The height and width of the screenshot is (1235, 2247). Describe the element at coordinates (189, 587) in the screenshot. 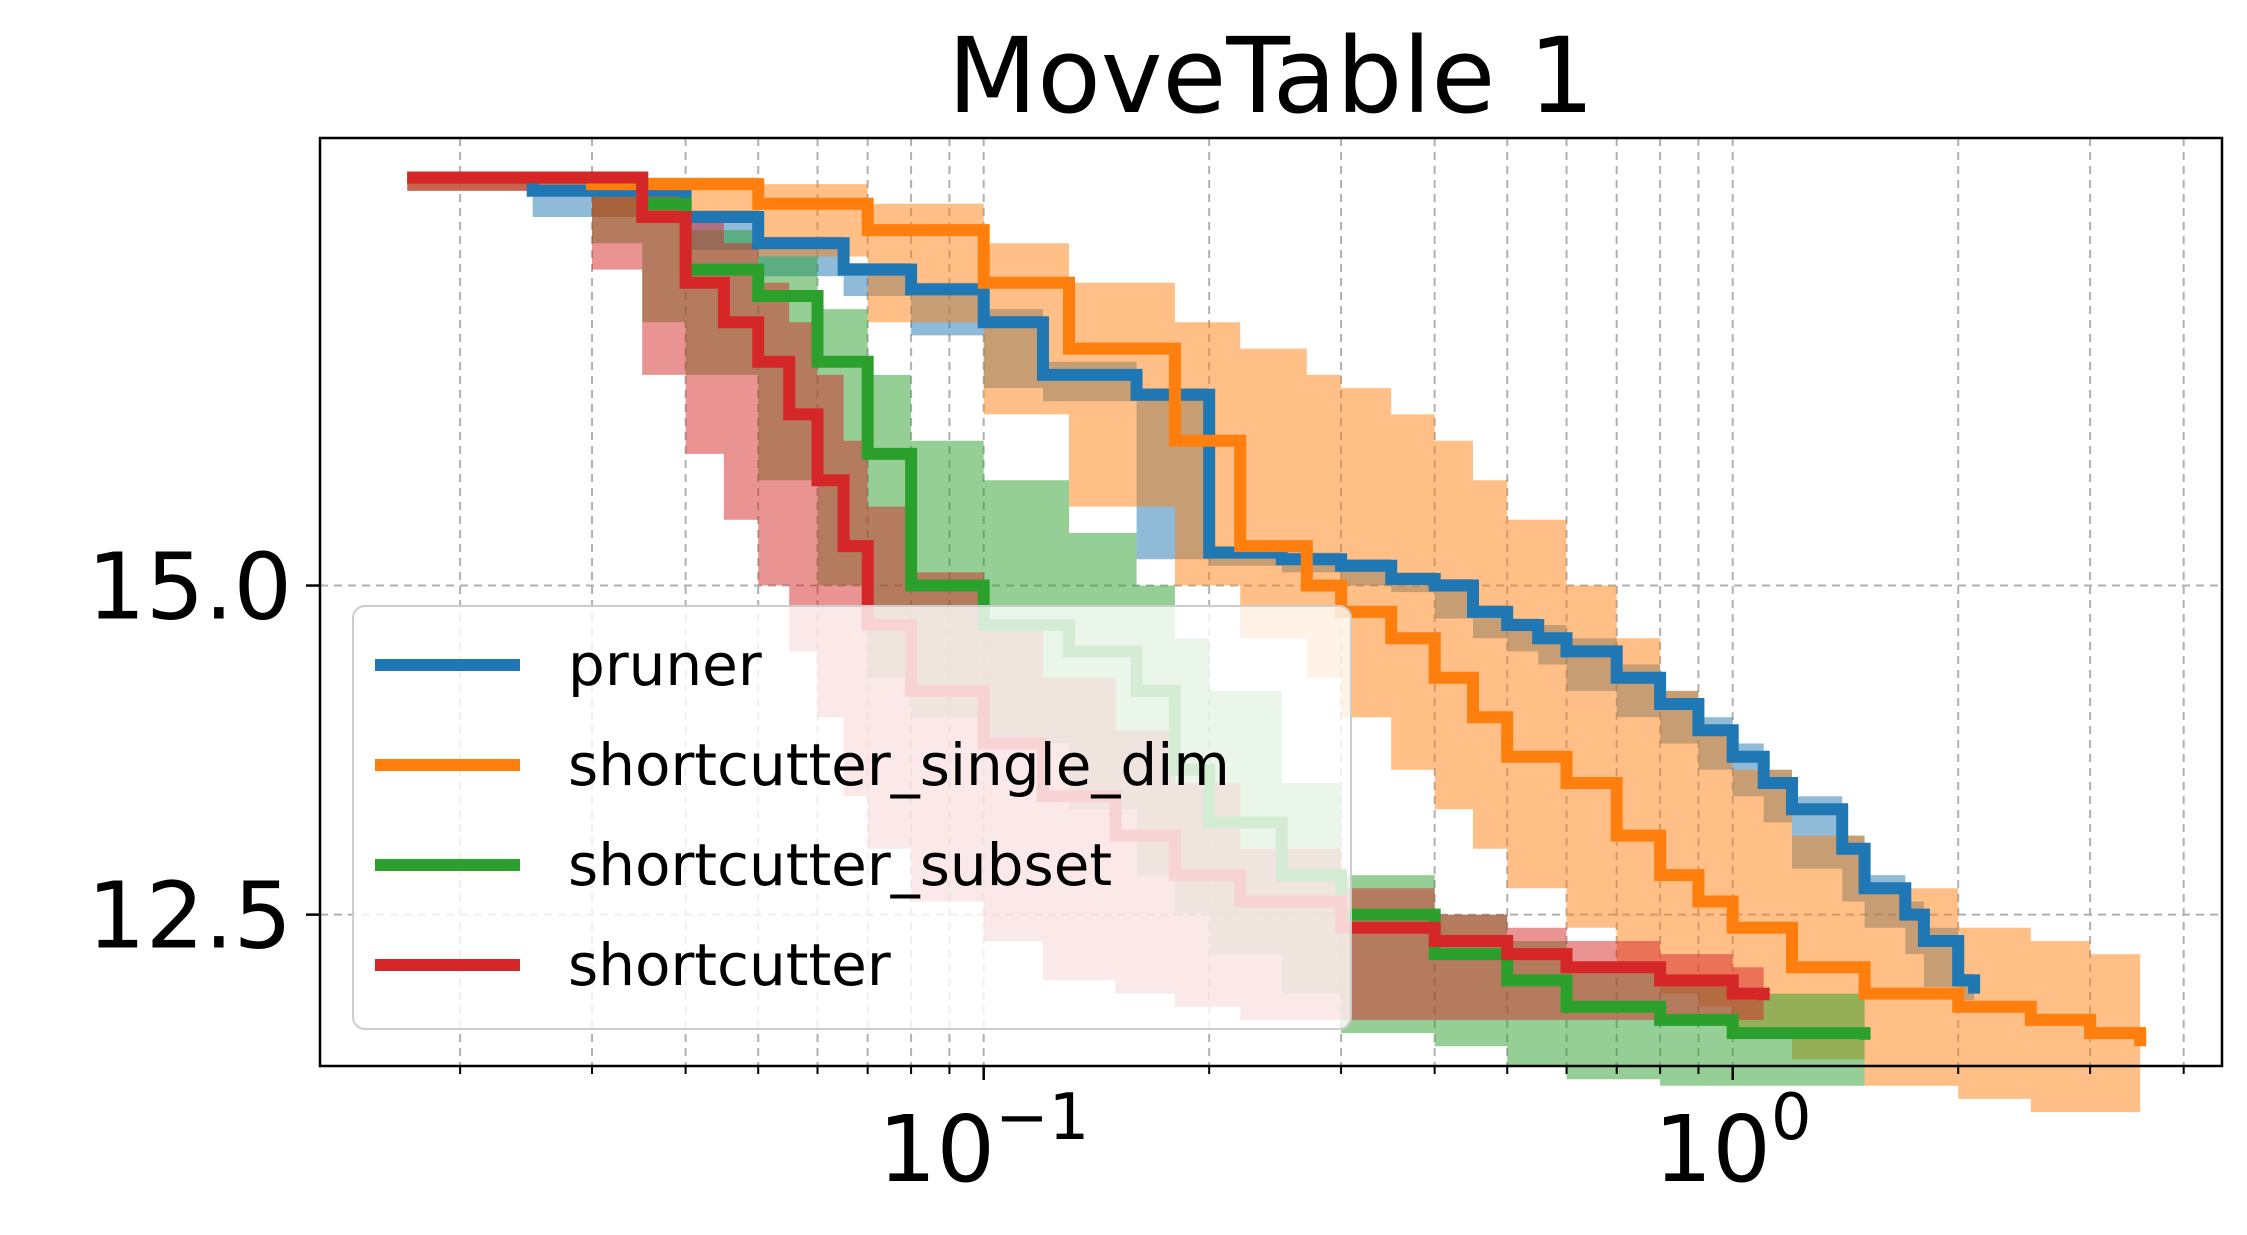

I see `y-tick-label: 15.0` at that location.